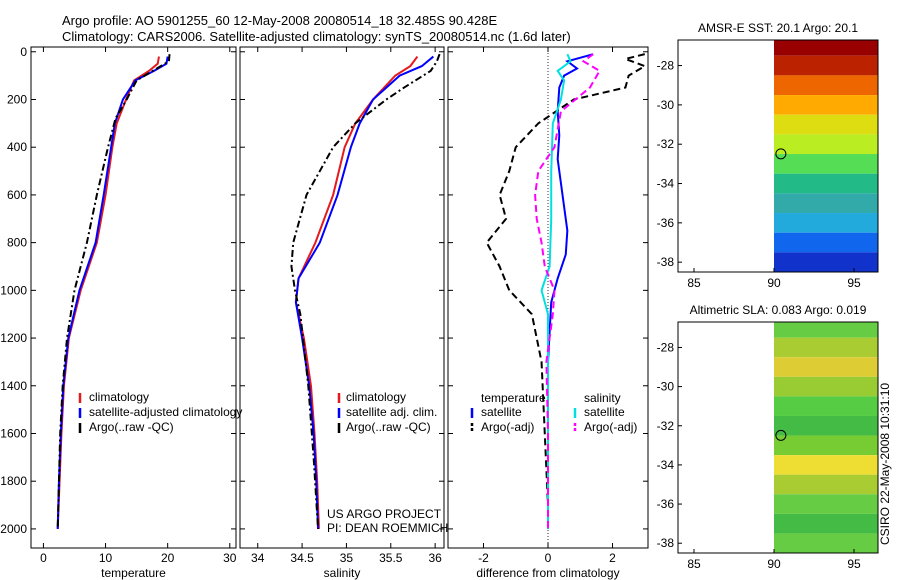 This screenshot has width=900, height=580. I want to click on sla_map-axes-frame, so click(778, 437).